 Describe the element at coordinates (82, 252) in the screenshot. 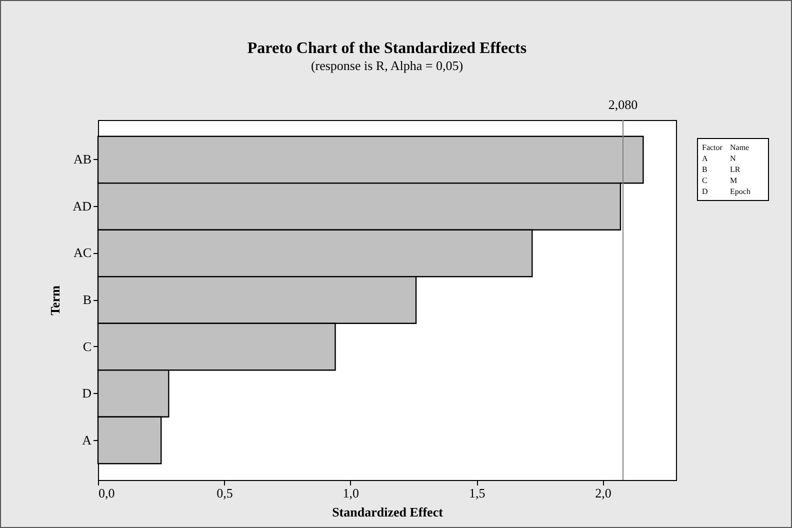

I see `y-tick-label: AC` at that location.